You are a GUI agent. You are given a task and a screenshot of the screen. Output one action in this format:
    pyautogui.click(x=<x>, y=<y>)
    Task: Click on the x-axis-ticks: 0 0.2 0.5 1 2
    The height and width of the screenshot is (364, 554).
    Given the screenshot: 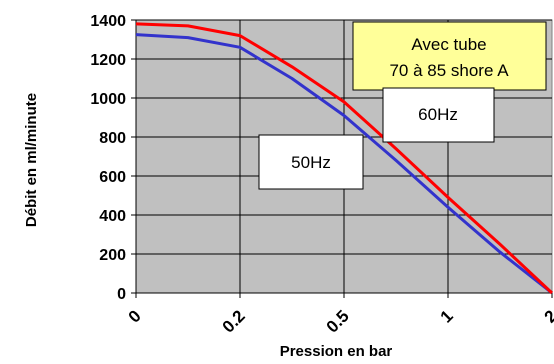 What is the action you would take?
    pyautogui.click(x=339, y=315)
    